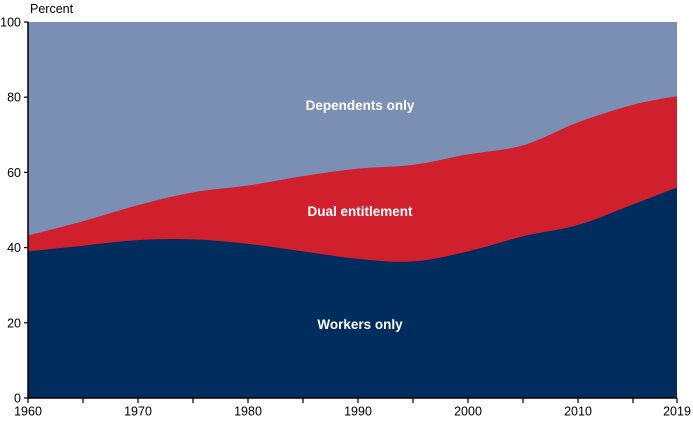 The image size is (693, 423). I want to click on y-tick-label-100: 100, so click(10, 23).